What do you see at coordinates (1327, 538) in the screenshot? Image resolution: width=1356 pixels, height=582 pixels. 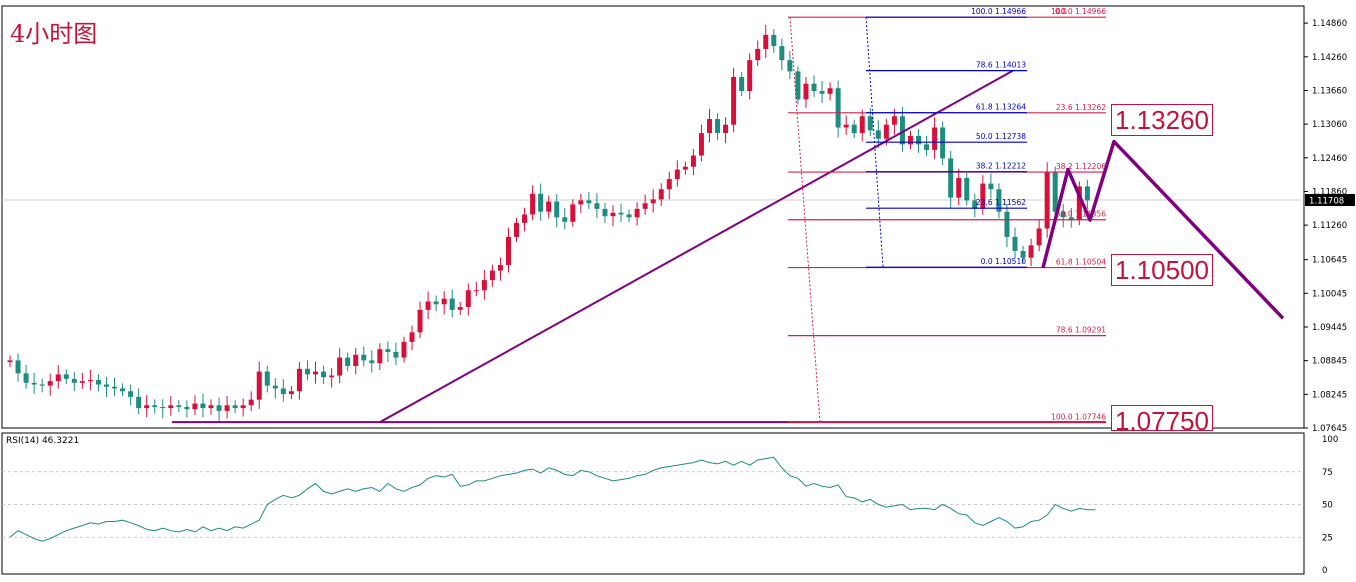 I see `rsi-level-label: 25` at bounding box center [1327, 538].